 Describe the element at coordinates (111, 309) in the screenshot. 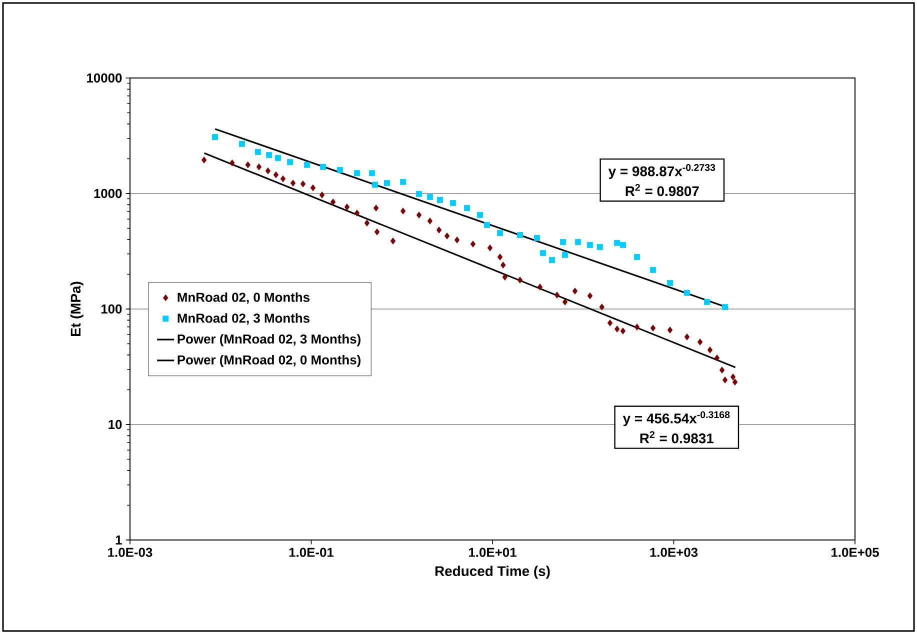

I see `y-tick-label: 100` at that location.